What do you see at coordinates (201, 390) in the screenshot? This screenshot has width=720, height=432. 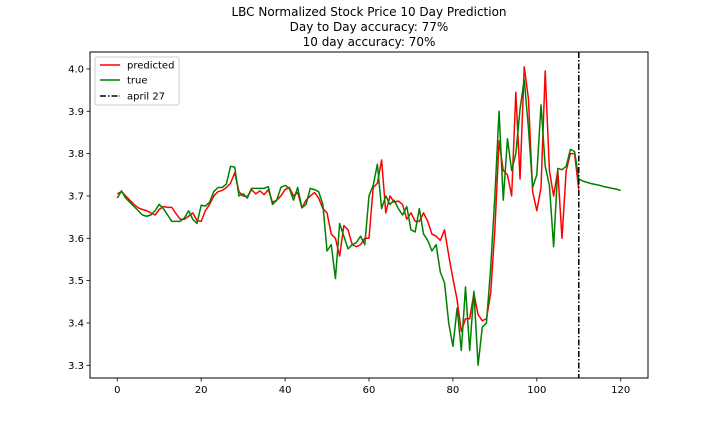 I see `x-tick-label: 20` at bounding box center [201, 390].